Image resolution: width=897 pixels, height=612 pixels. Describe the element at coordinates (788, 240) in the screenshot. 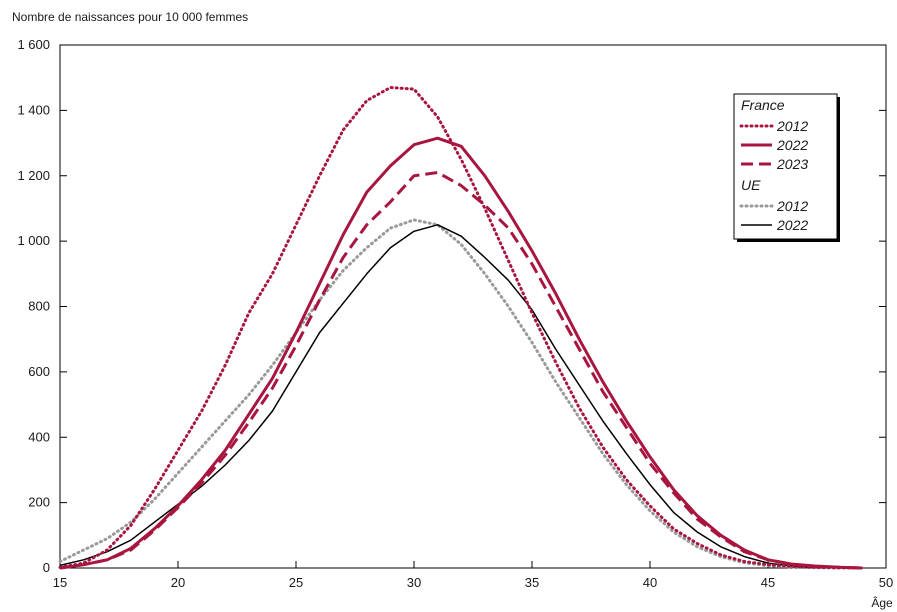

I see `legend-shadow-bottom` at that location.